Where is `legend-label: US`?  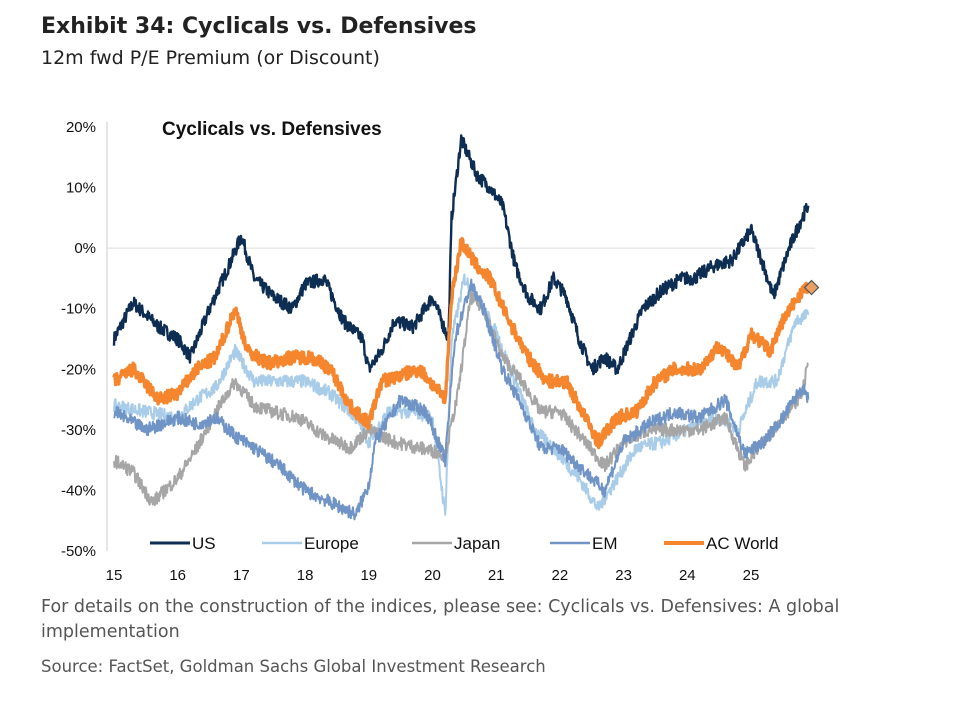
legend-label: US is located at coordinates (204, 543).